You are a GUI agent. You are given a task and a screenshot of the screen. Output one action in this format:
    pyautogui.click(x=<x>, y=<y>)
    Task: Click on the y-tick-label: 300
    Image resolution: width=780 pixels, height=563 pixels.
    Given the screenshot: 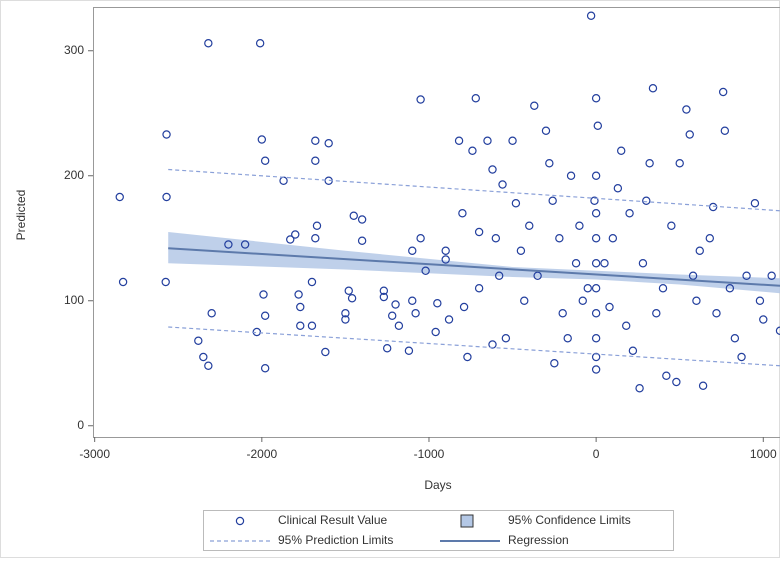 What is the action you would take?
    pyautogui.click(x=74, y=50)
    